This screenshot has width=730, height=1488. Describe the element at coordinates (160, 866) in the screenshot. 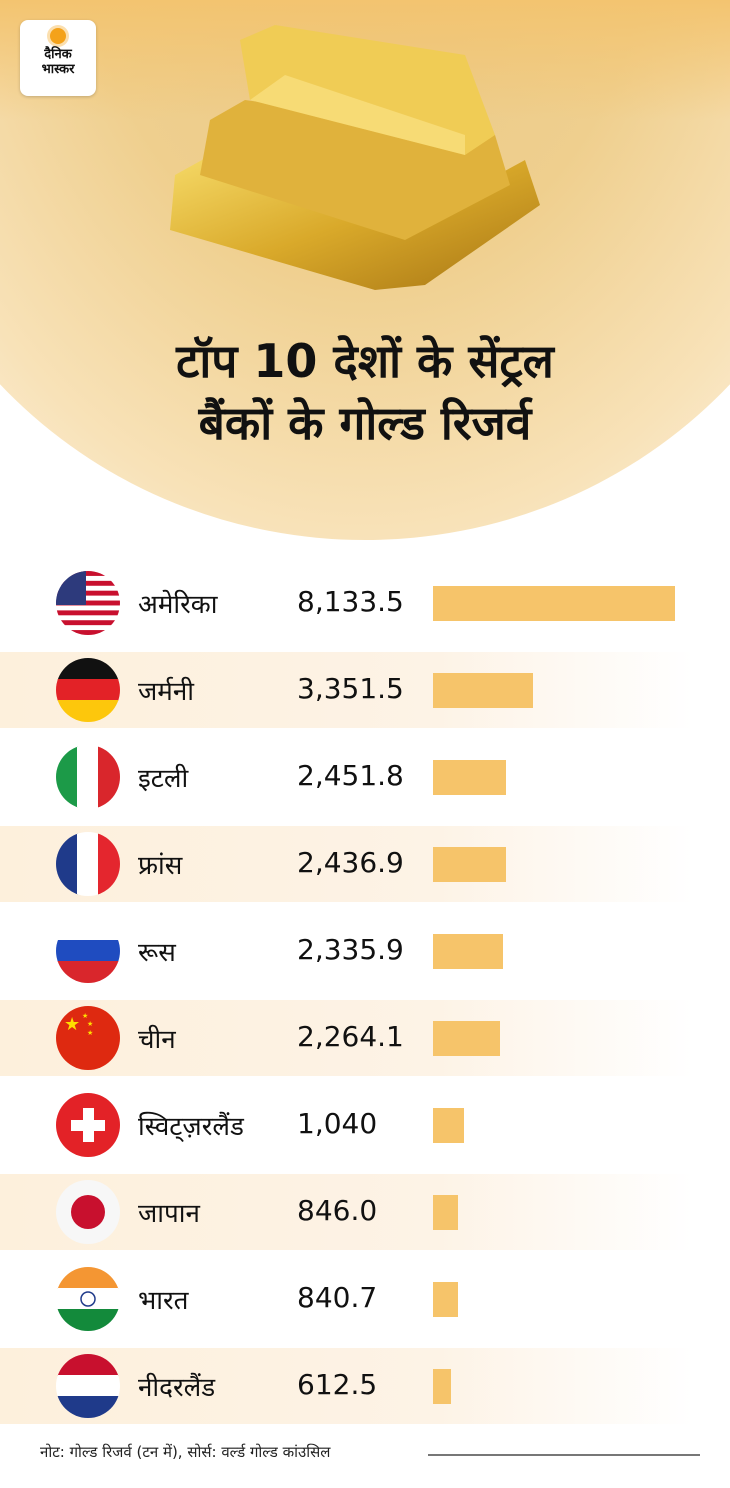

I see `country-label: फ्रांस` at that location.